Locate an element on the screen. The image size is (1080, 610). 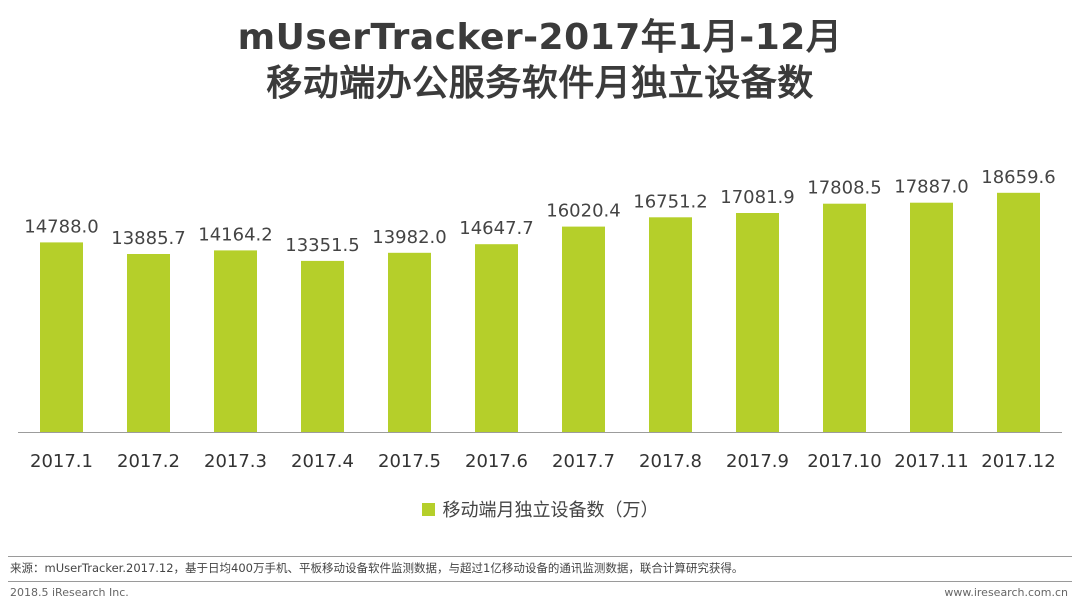
data-label-2017.5: 13982.0 is located at coordinates (409, 237).